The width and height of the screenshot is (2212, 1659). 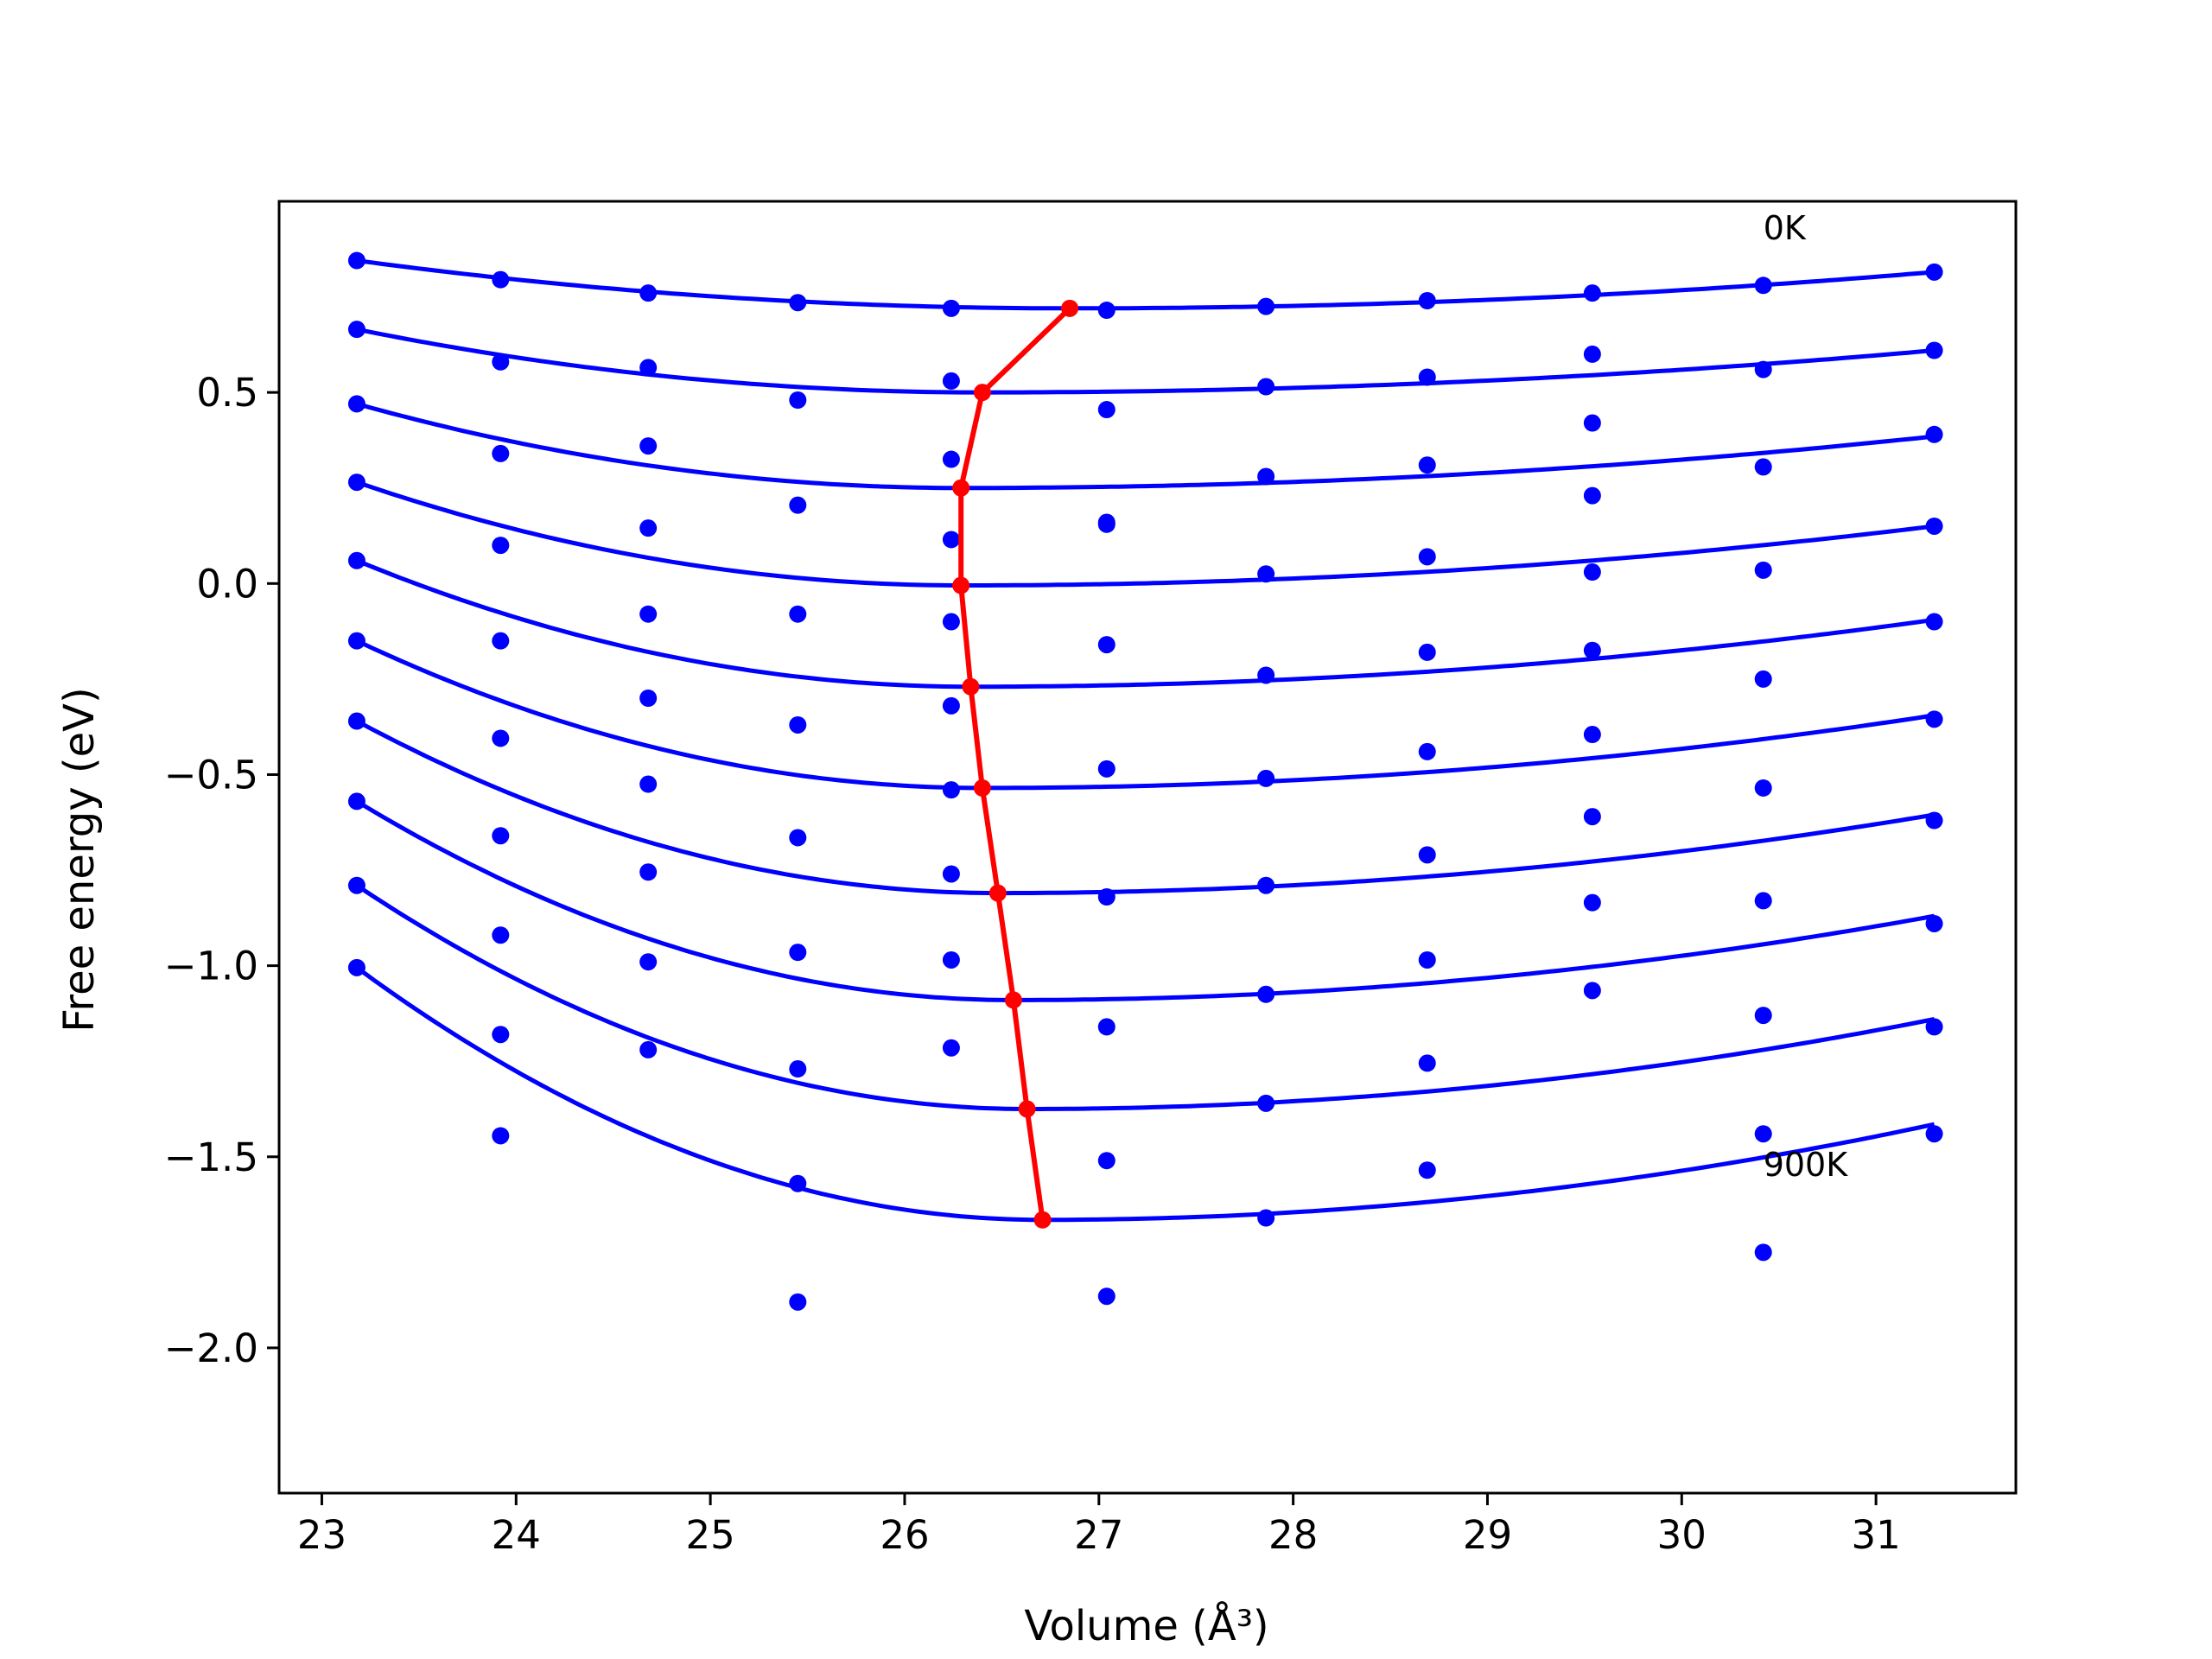 What do you see at coordinates (79, 859) in the screenshot?
I see `y-axis-label: Free energy (eV)` at bounding box center [79, 859].